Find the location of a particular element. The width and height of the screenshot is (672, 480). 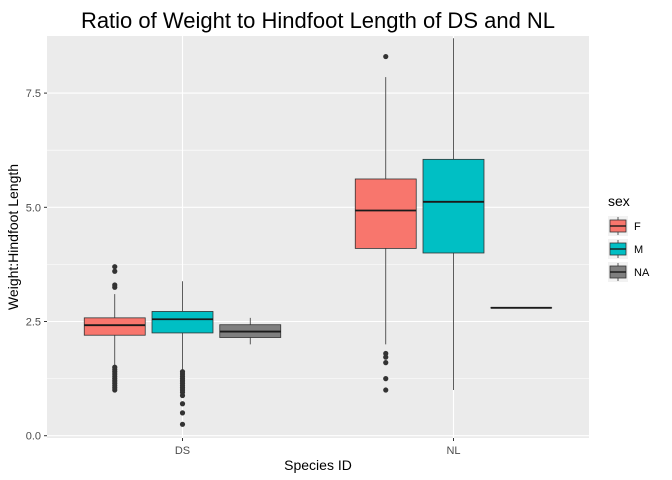

y-tick-label: 2.5 is located at coordinates (33, 323).